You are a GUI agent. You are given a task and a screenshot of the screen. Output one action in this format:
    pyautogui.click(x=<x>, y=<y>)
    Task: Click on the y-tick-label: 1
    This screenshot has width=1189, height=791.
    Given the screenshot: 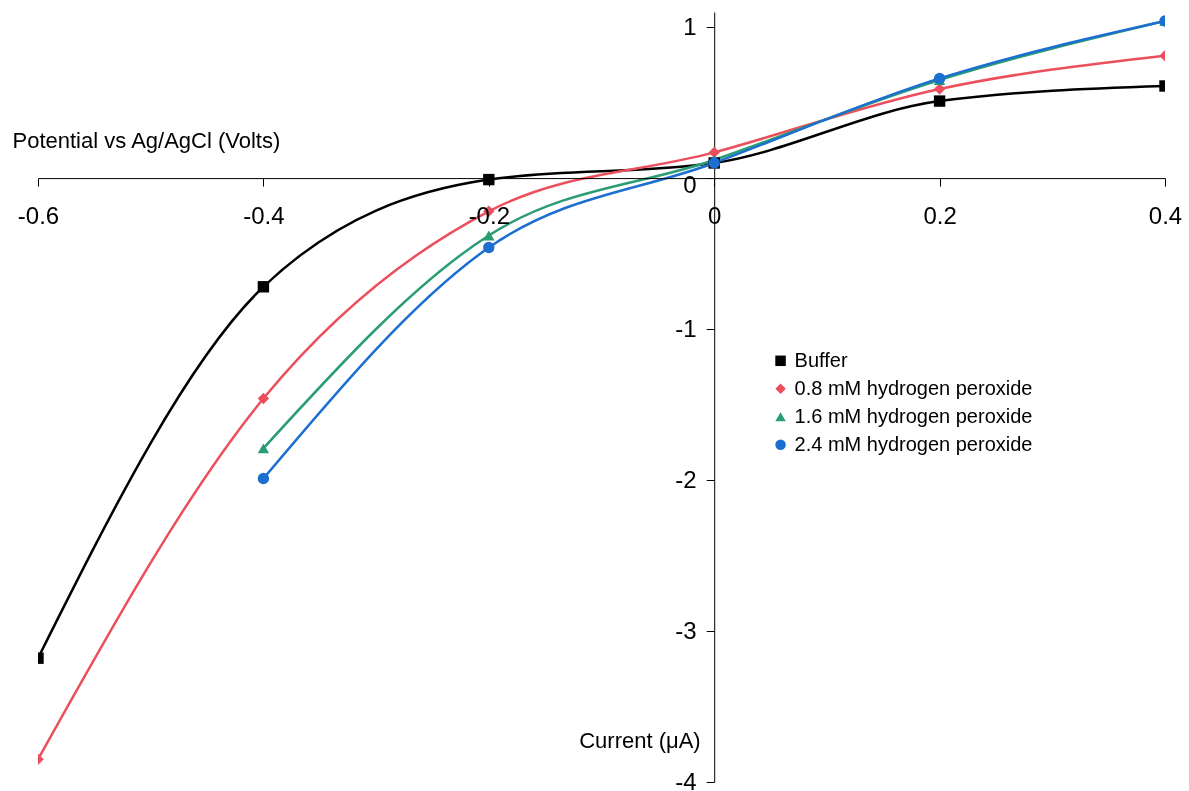 What is the action you would take?
    pyautogui.click(x=690, y=26)
    